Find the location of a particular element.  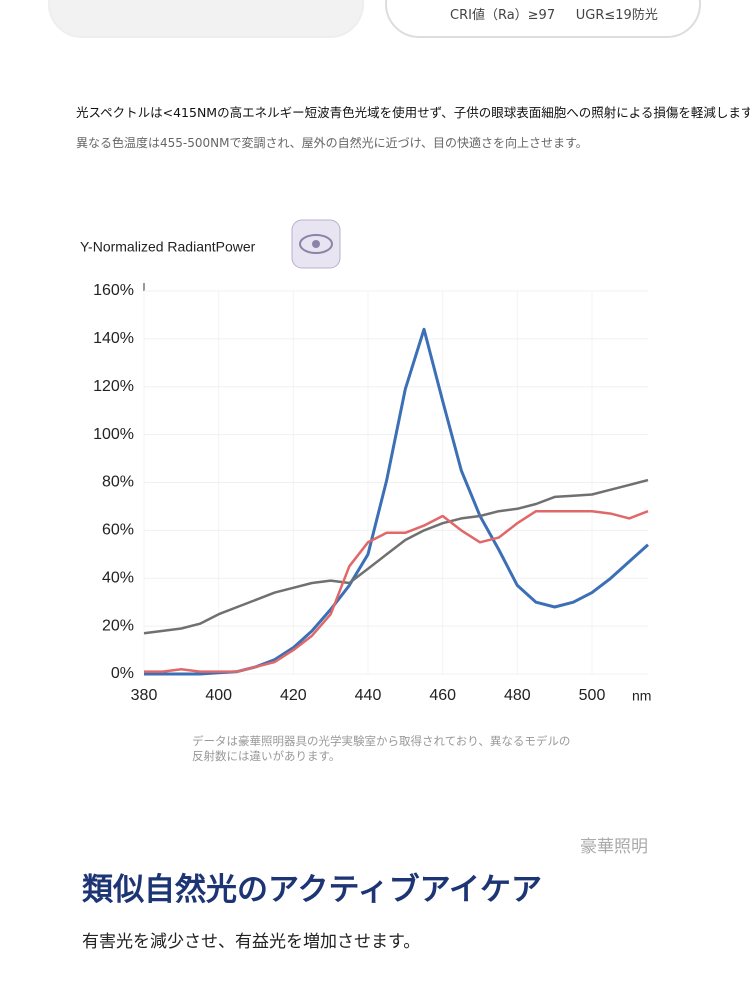

y-tick-label: 100% is located at coordinates (113, 434).